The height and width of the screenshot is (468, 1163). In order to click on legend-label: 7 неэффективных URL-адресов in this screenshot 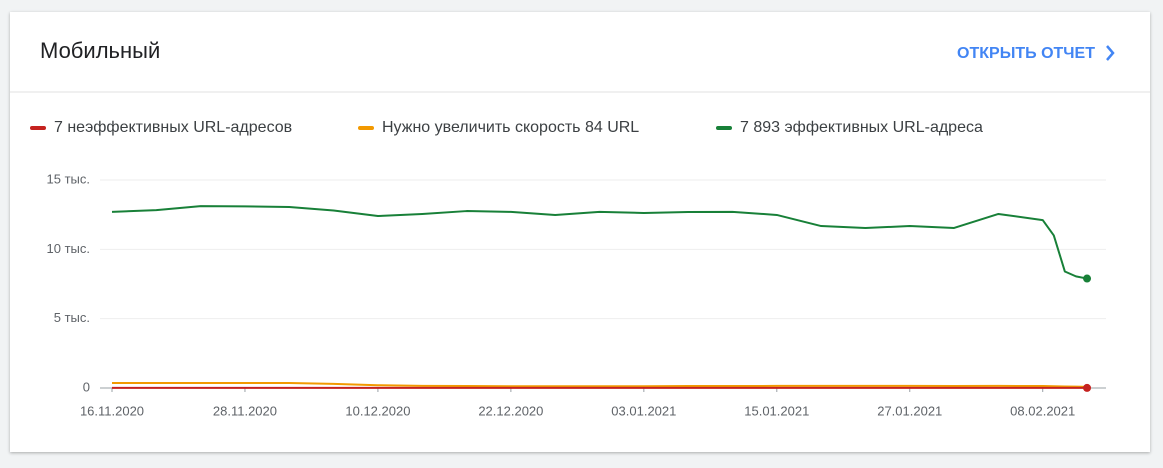, I will do `click(173, 127)`.